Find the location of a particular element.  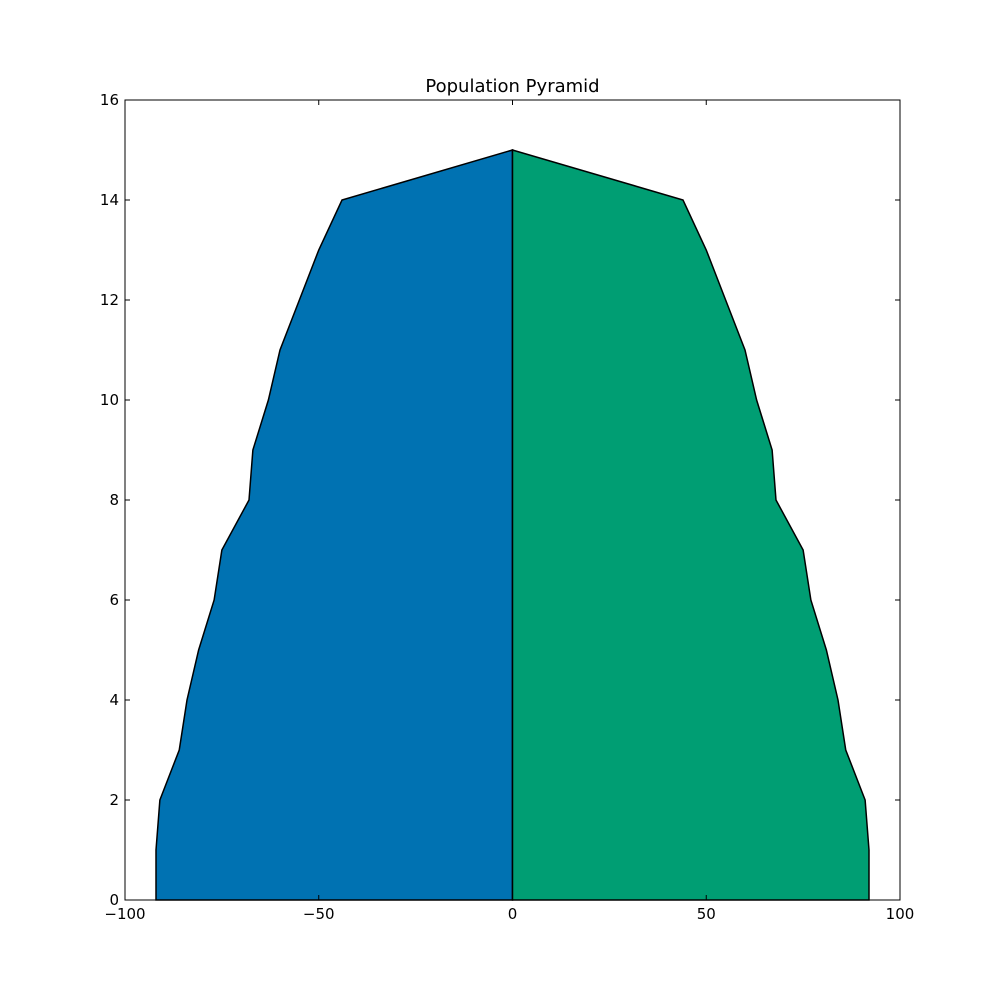

x-tick-label: 50 is located at coordinates (706, 914).